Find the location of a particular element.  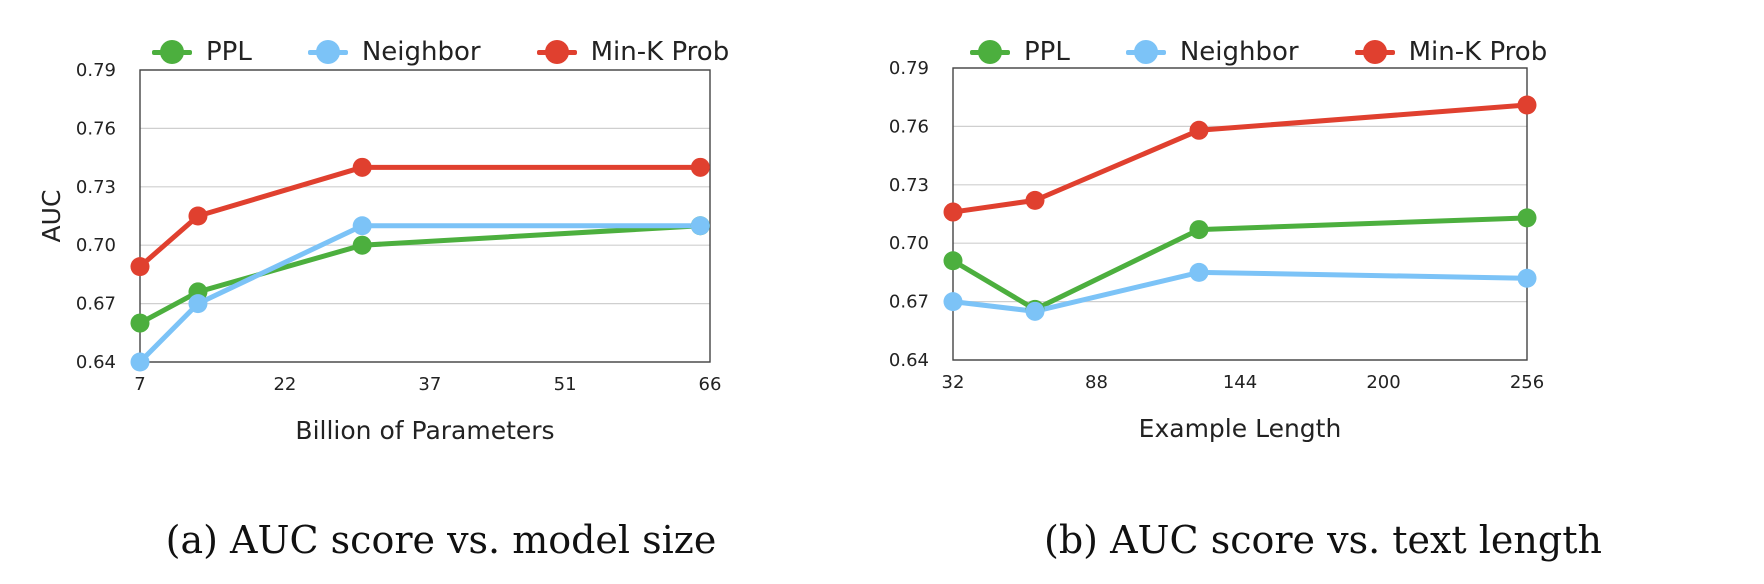

x-tick-label: 22 is located at coordinates (284, 384).